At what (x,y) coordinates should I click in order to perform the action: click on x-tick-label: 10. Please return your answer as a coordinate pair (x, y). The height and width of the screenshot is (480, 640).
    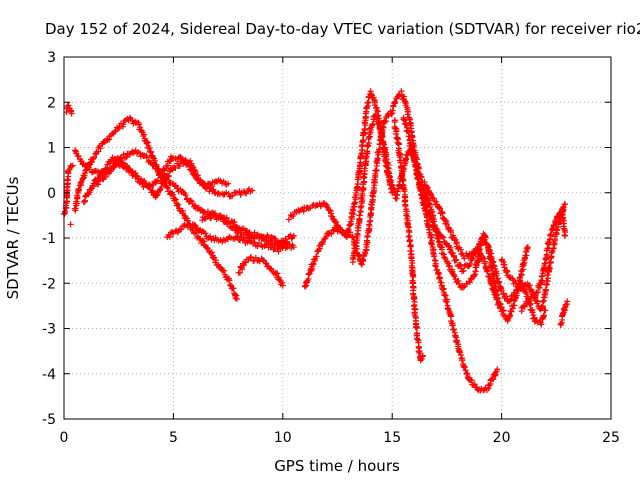
    Looking at the image, I should click on (283, 438).